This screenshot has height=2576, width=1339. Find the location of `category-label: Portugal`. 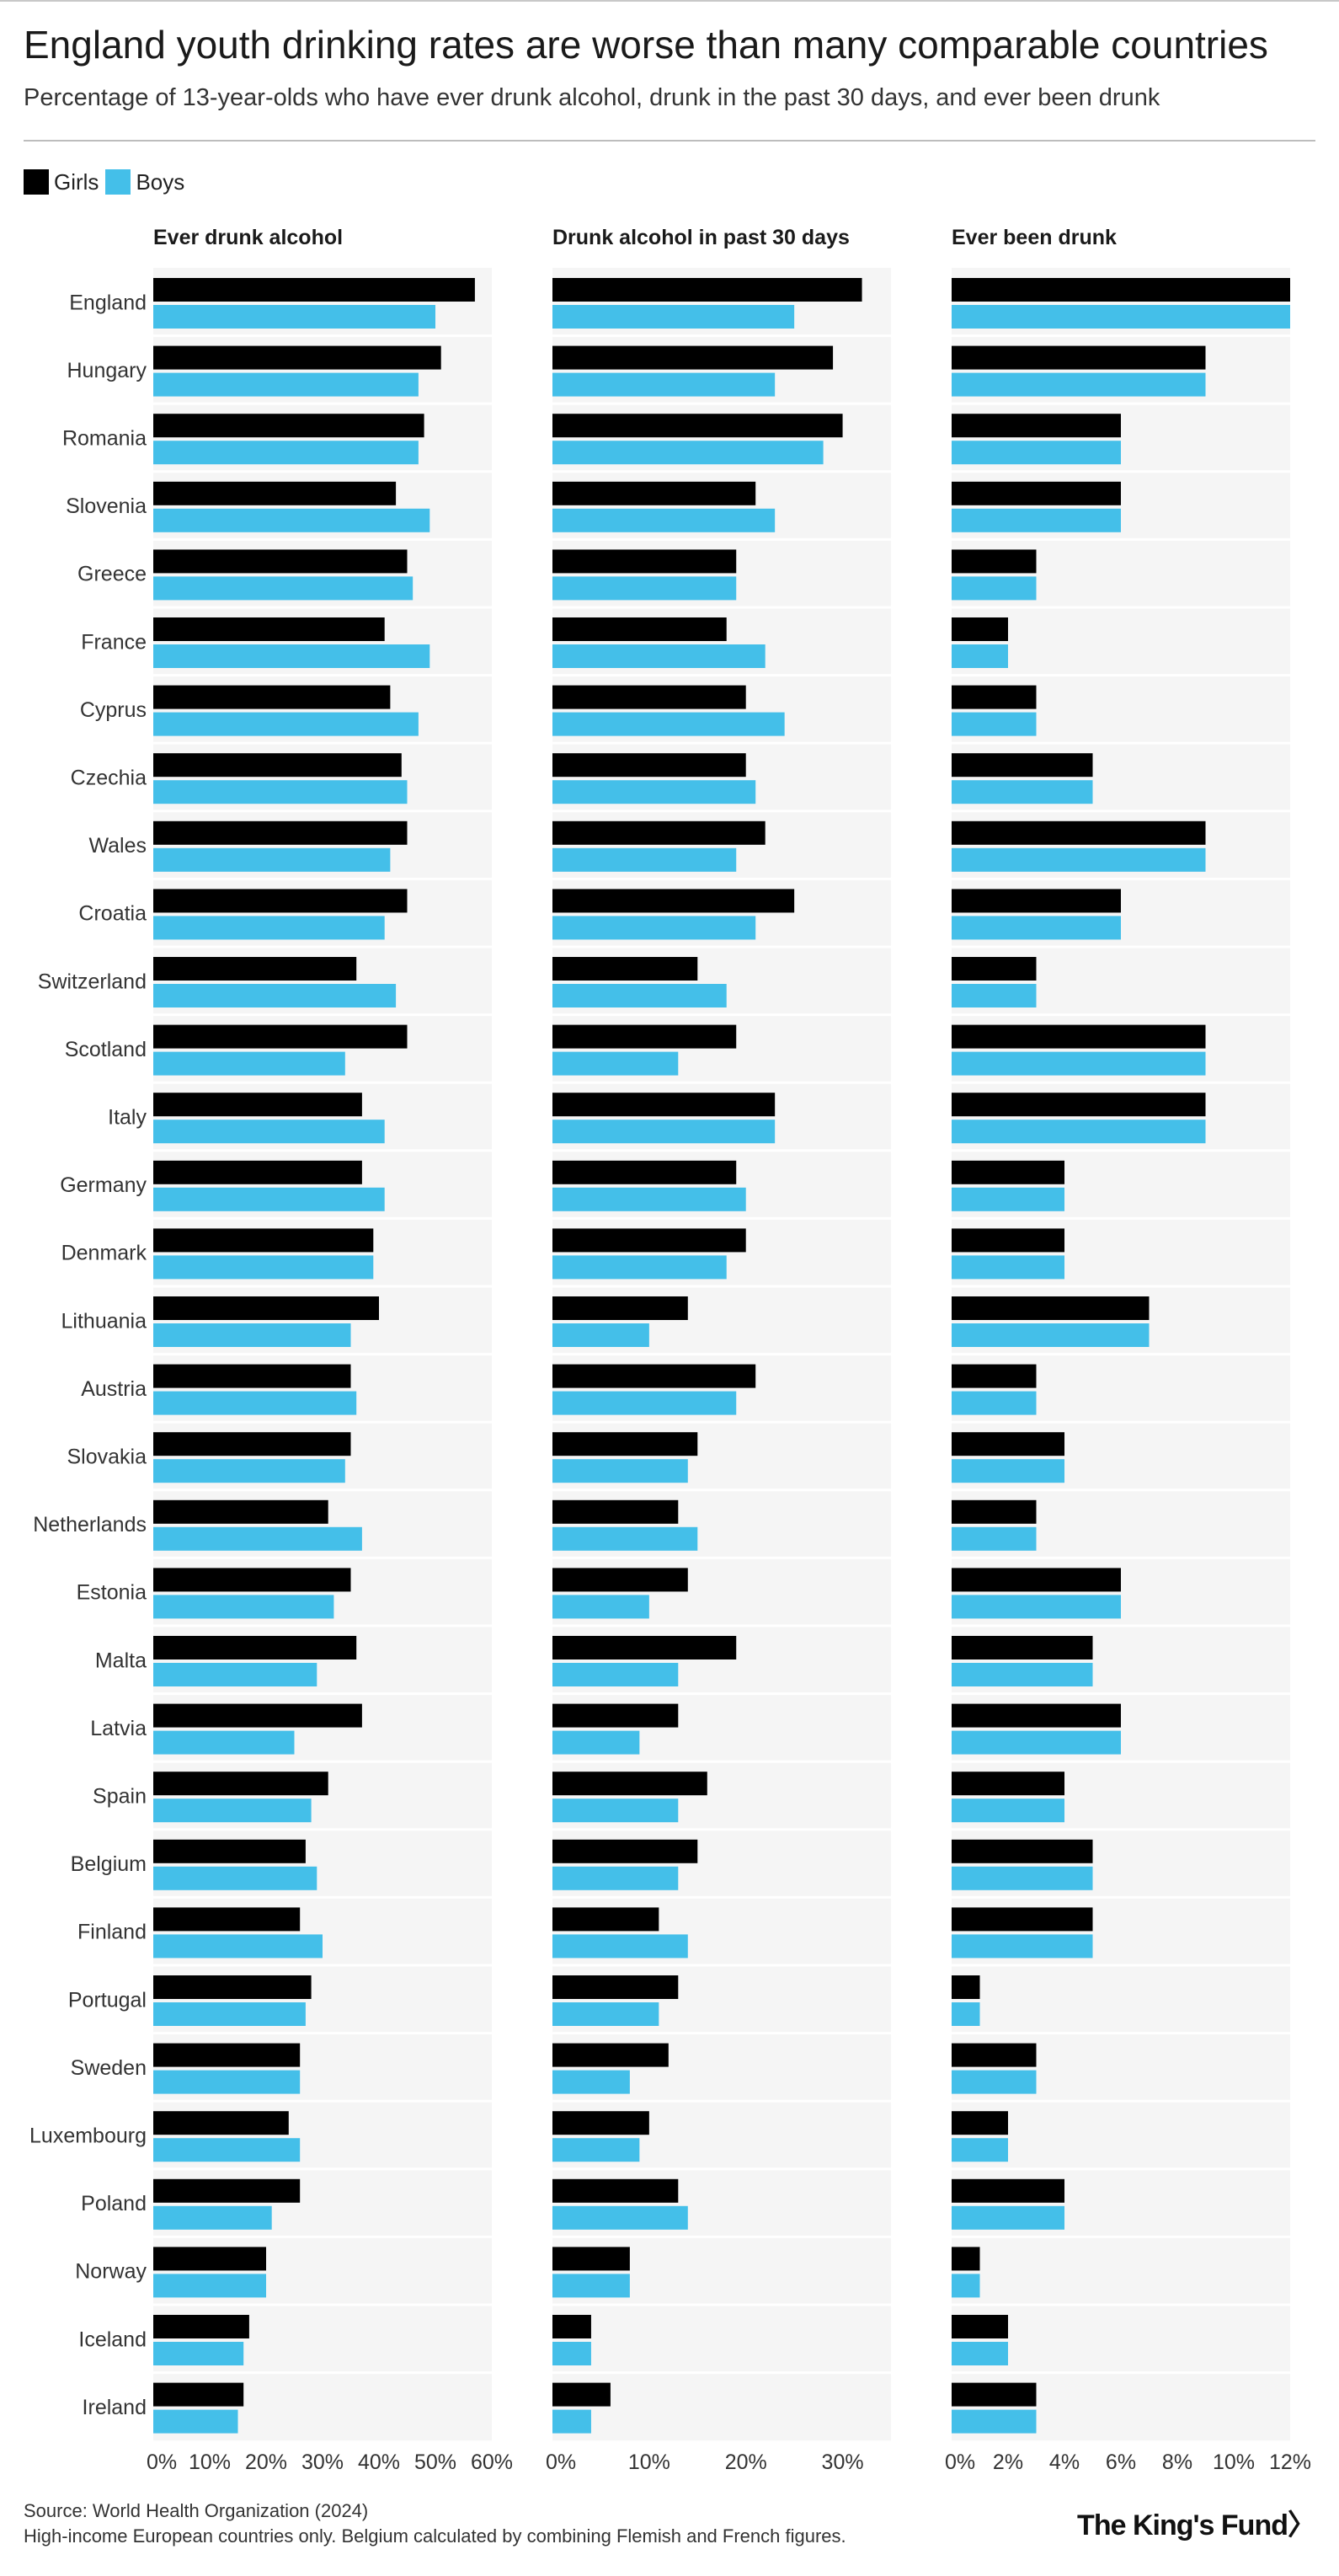

category-label: Portugal is located at coordinates (107, 2000).